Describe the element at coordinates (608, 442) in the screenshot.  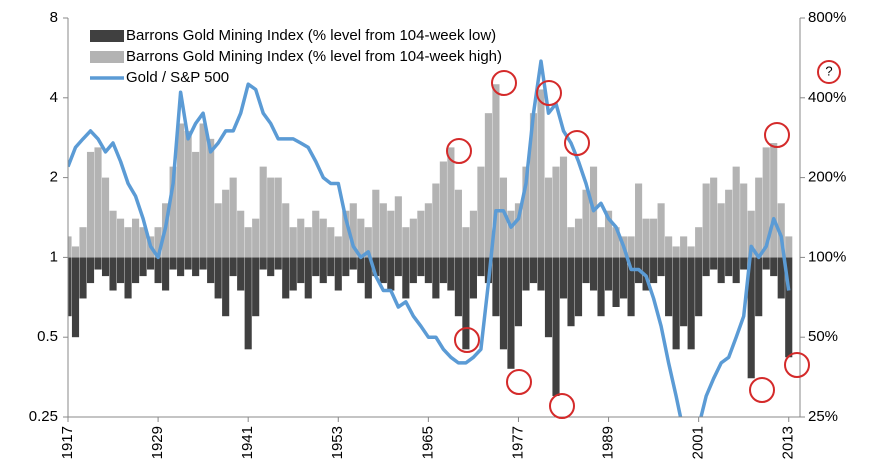
I see `x-tick-label: 1989` at that location.